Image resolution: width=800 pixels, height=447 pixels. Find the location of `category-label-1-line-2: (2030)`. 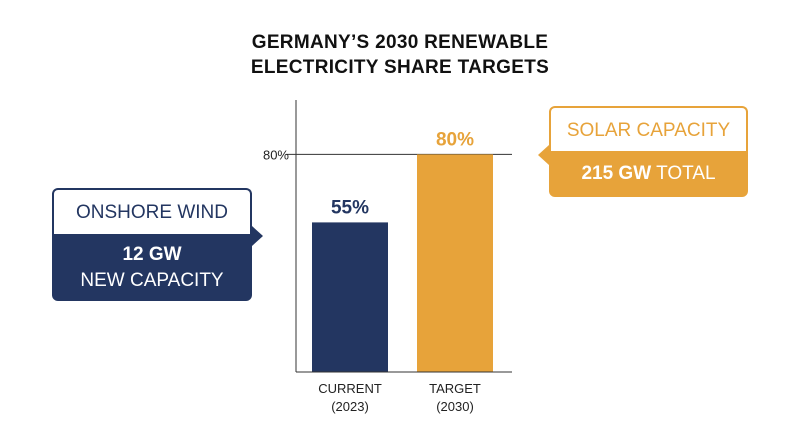

category-label-1-line-2: (2030) is located at coordinates (455, 406).